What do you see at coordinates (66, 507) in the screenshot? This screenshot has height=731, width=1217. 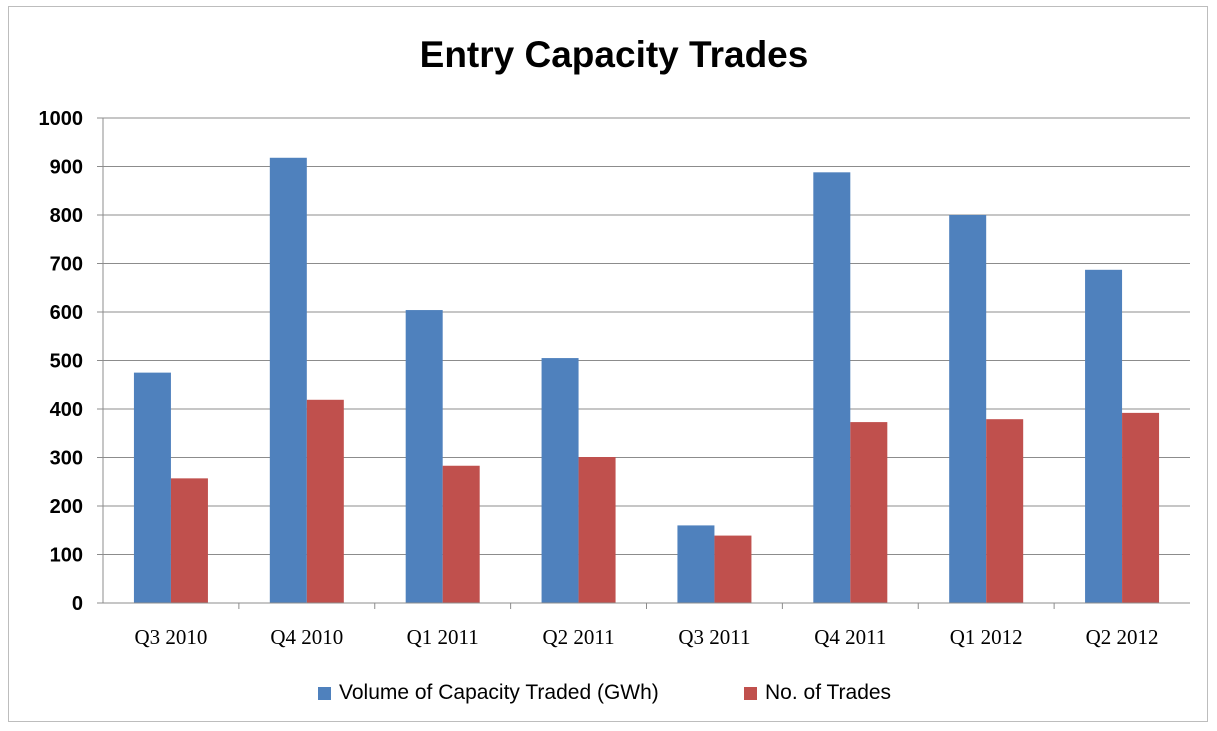 I see `y-tick-label: 200` at bounding box center [66, 507].